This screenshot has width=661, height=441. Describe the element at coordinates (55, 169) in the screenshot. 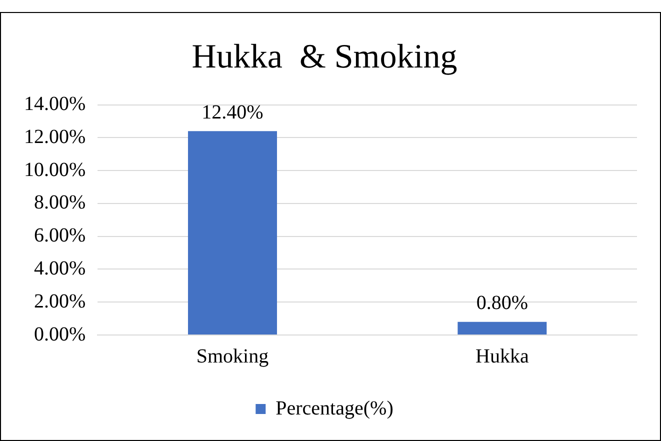

I see `y-tick-label: 10.00%` at that location.